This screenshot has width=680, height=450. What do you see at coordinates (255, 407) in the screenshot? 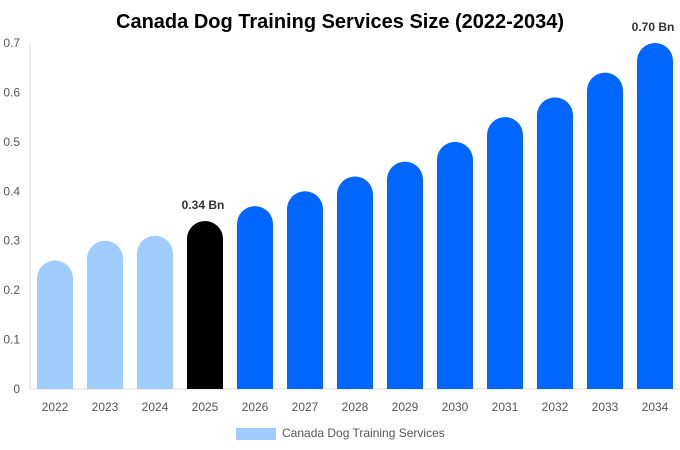
I see `x-tick-label: 2026` at bounding box center [255, 407].